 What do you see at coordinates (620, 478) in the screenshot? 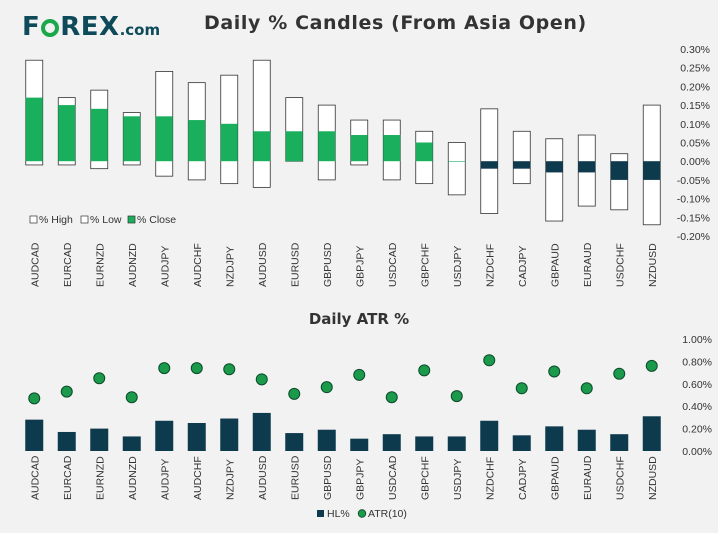
I see `atr-category-label: USDCHF` at bounding box center [620, 478].